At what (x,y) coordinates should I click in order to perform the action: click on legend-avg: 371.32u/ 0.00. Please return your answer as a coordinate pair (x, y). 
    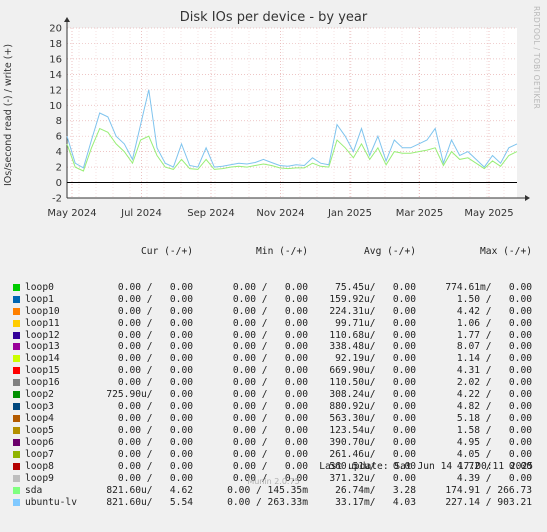
    Looking at the image, I should click on (372, 478).